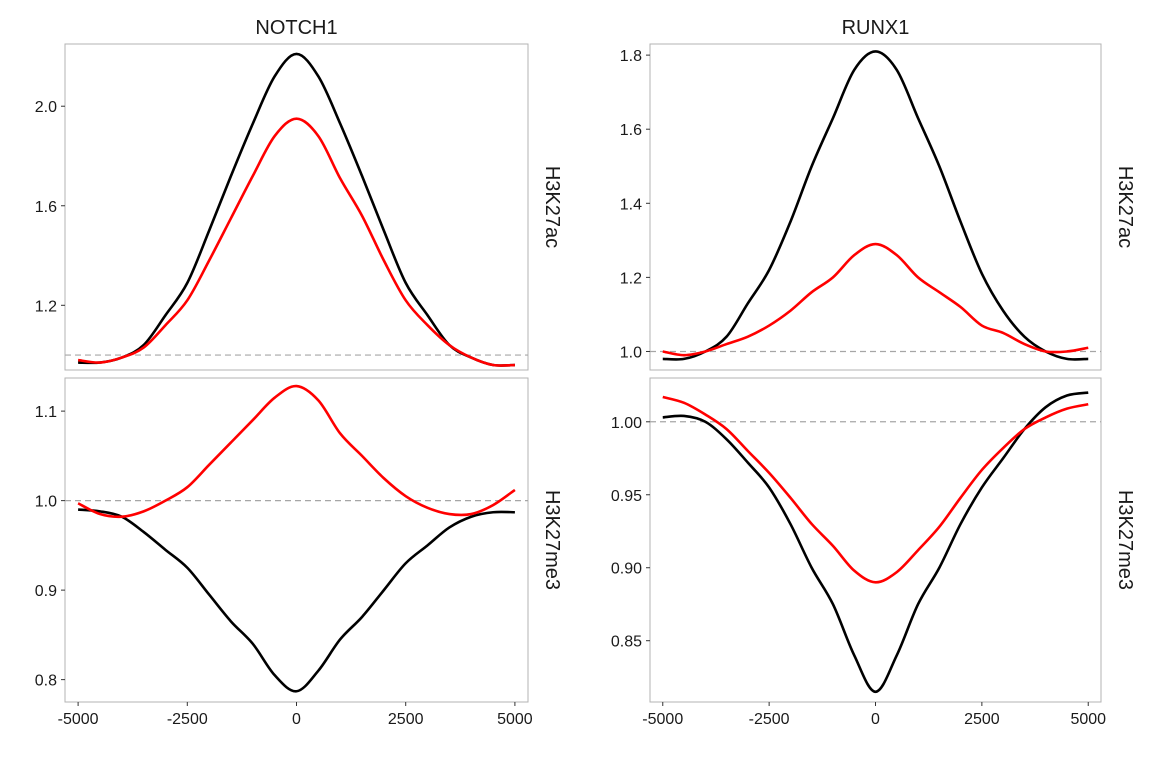 This screenshot has width=1152, height=773. What do you see at coordinates (46, 591) in the screenshot?
I see `y-tick-label: 0.9` at bounding box center [46, 591].